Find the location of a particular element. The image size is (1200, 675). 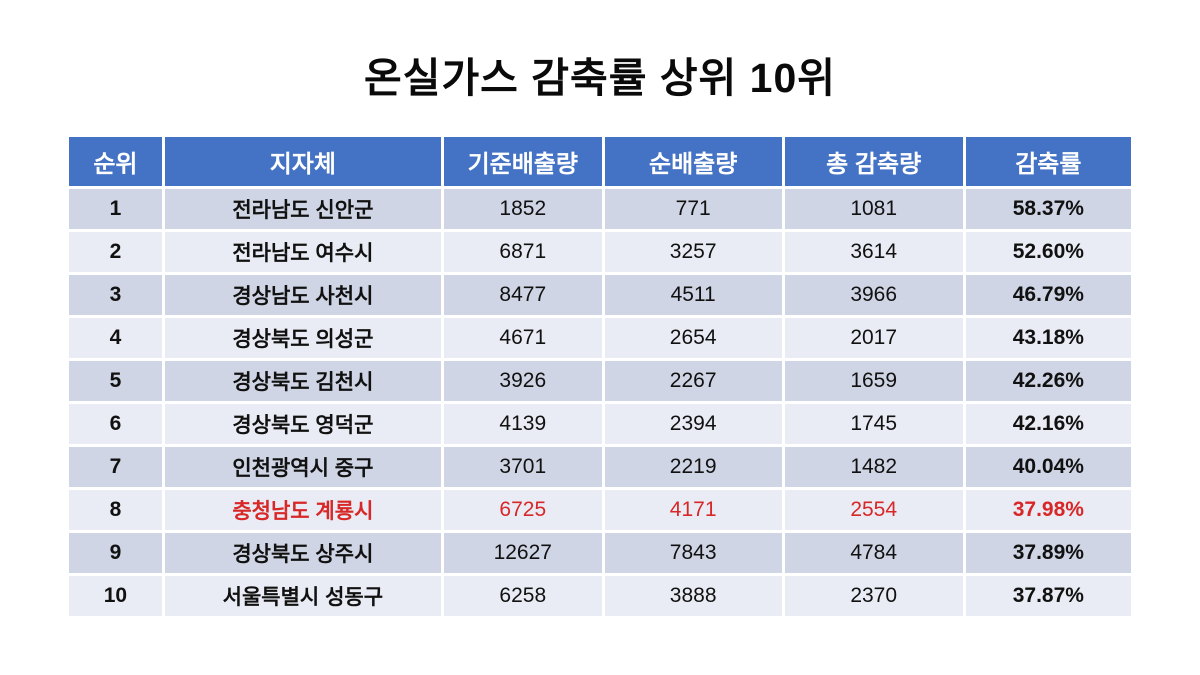

reduction-rate-cell: 40.04% is located at coordinates (1048, 467).